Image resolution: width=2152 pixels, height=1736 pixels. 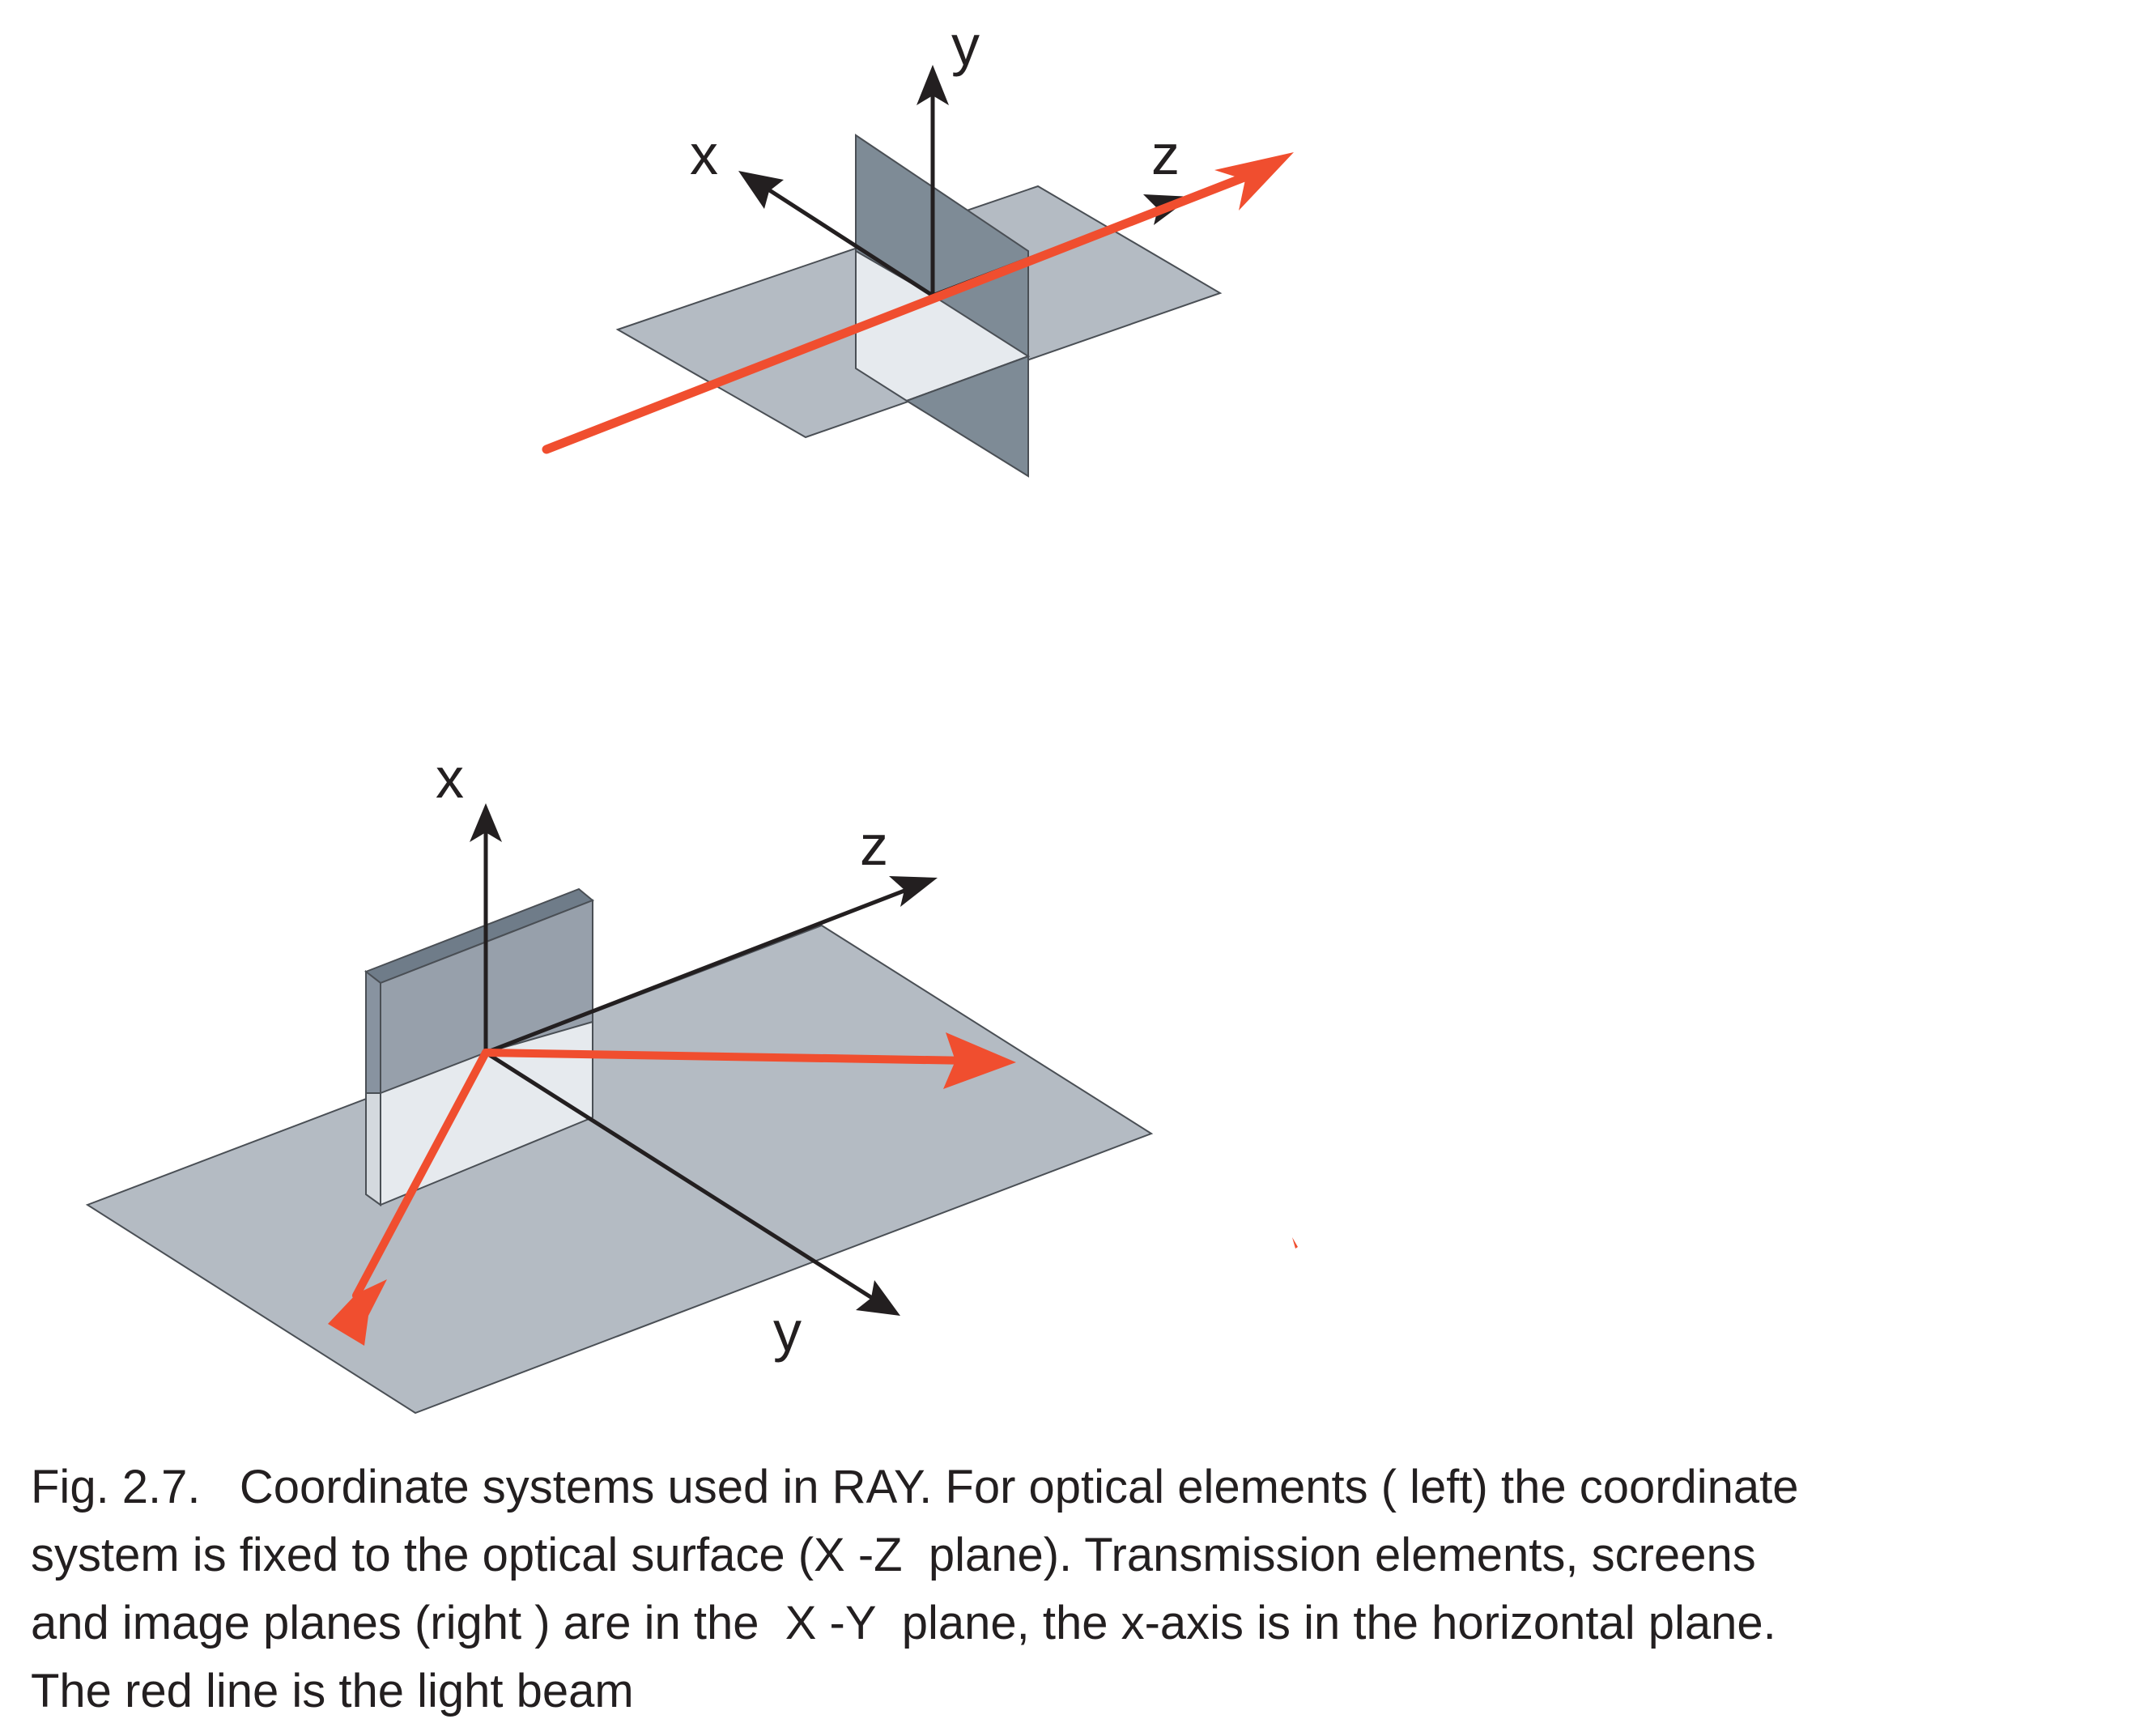 What do you see at coordinates (979, 1060) in the screenshot?
I see `bottom-beam-forward-arrowhead` at bounding box center [979, 1060].